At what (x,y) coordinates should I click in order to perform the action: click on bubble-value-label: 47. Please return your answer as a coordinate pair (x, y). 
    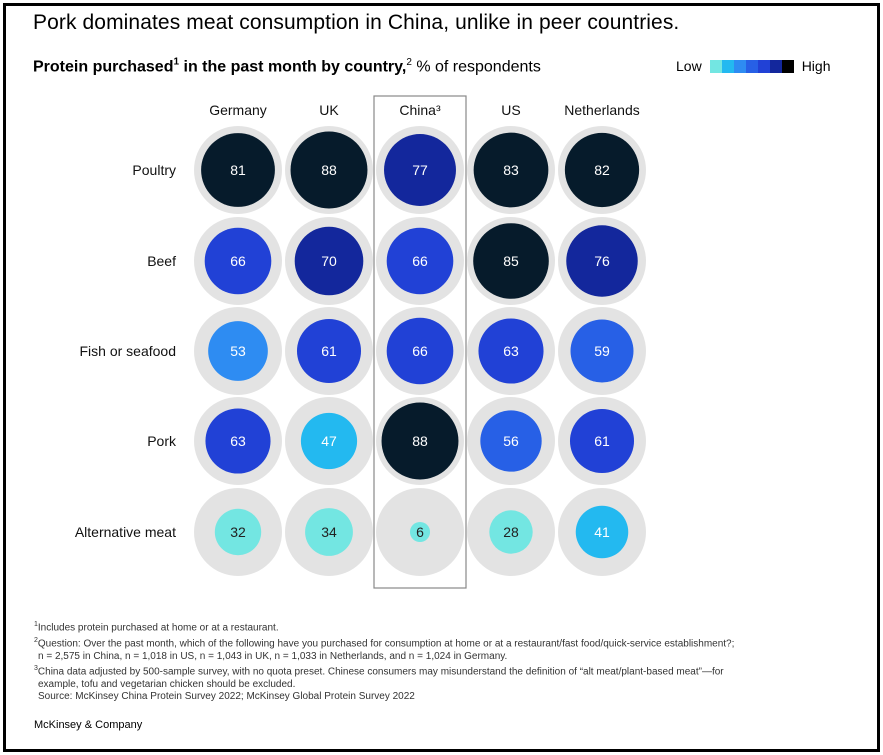
    Looking at the image, I should click on (329, 441).